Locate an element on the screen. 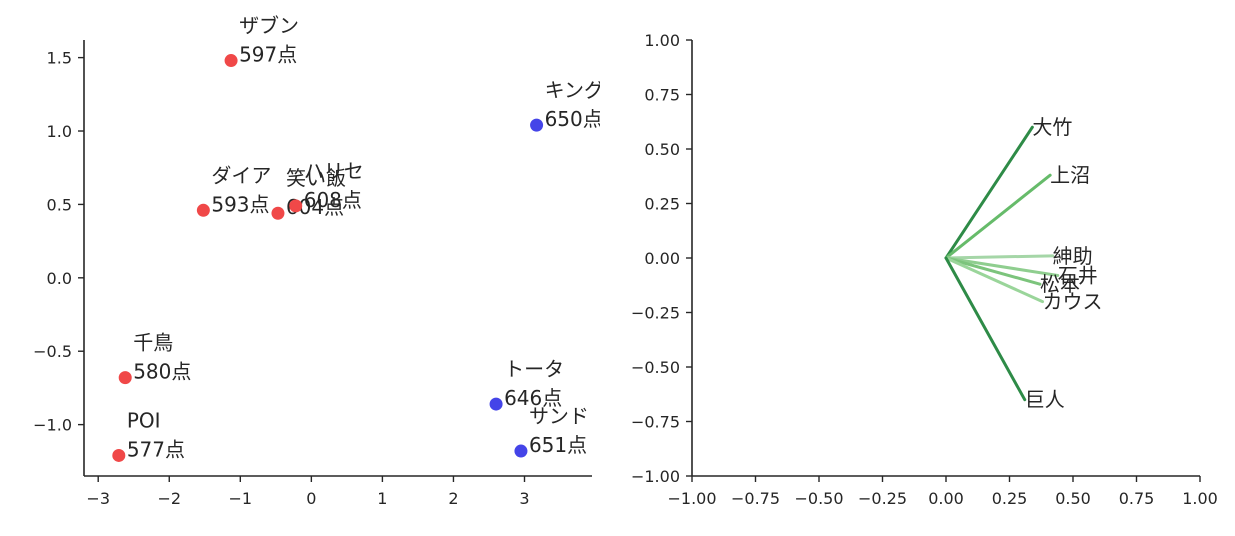 The height and width of the screenshot is (536, 1235). x-tick-label: −0.25 is located at coordinates (882, 498).